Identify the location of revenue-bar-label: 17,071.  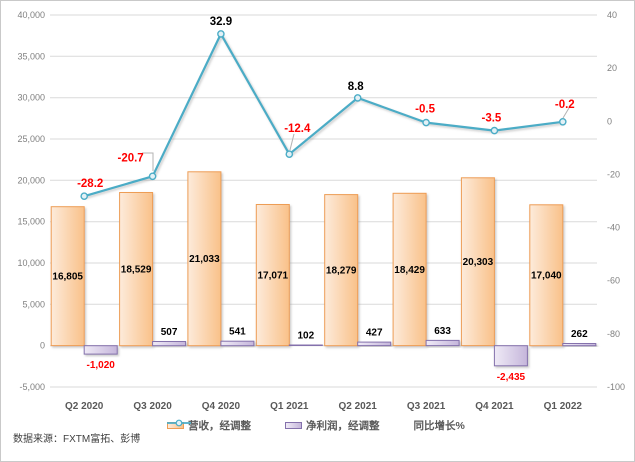
(273, 276).